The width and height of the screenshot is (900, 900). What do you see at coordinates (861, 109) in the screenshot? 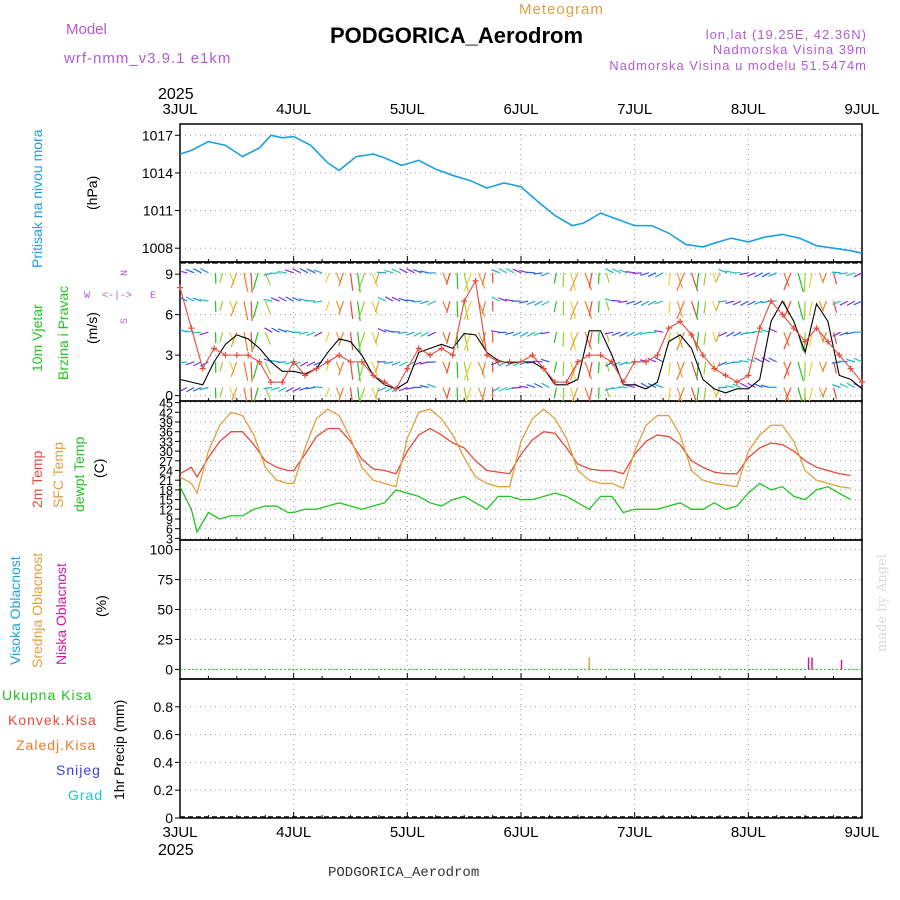
I see `time-label-top: 9JUL` at bounding box center [861, 109].